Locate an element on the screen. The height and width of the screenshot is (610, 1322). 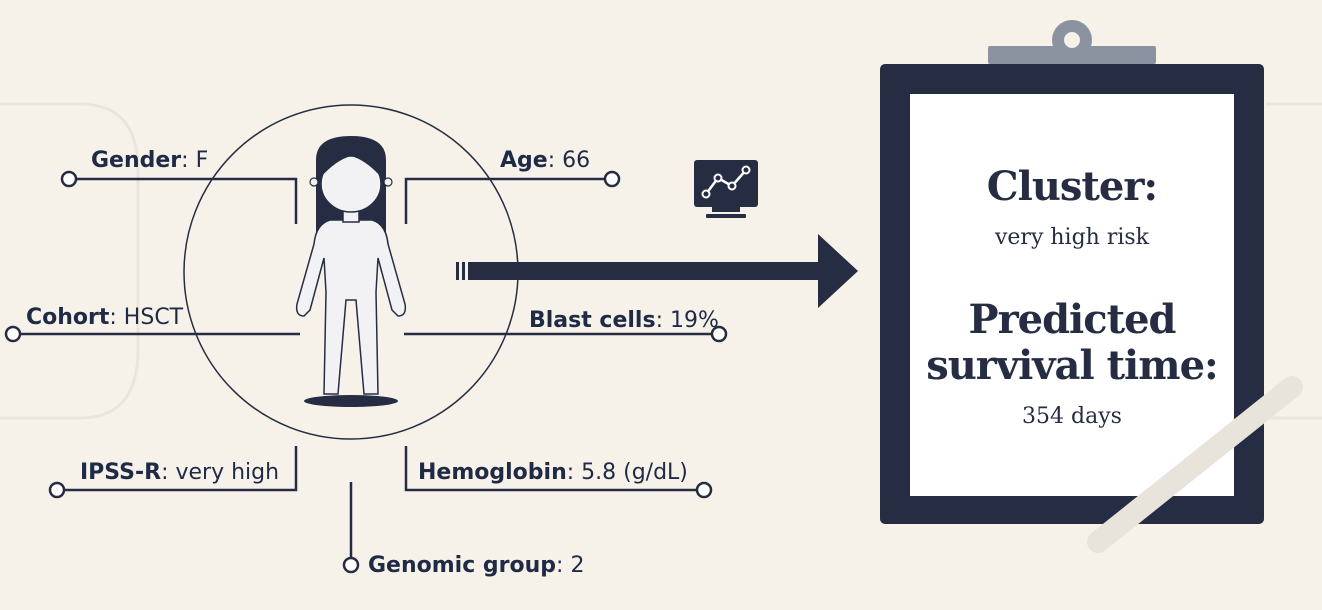
genomic-group-label: Genomic group: 2 is located at coordinates (476, 565).